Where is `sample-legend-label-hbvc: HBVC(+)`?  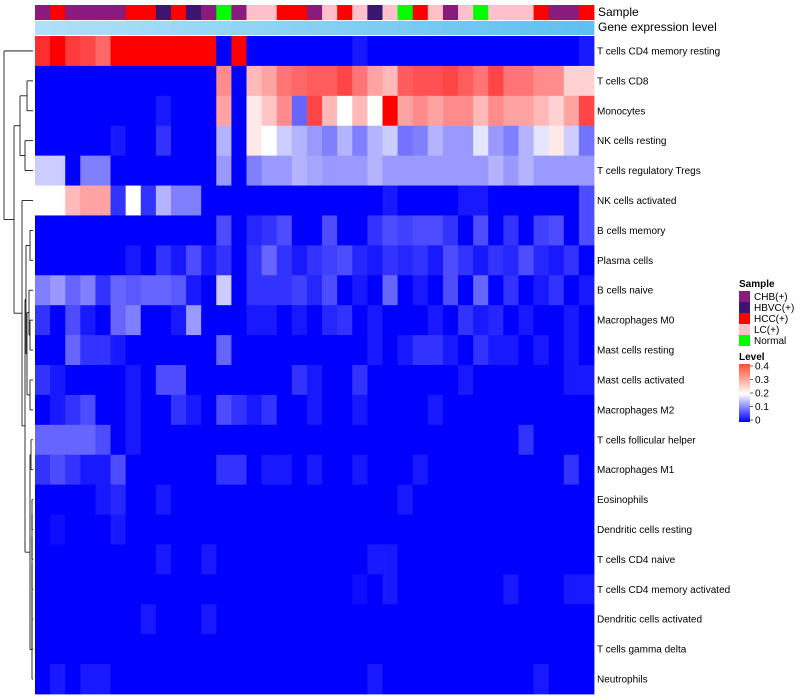
sample-legend-label-hbvc: HBVC(+) is located at coordinates (774, 308).